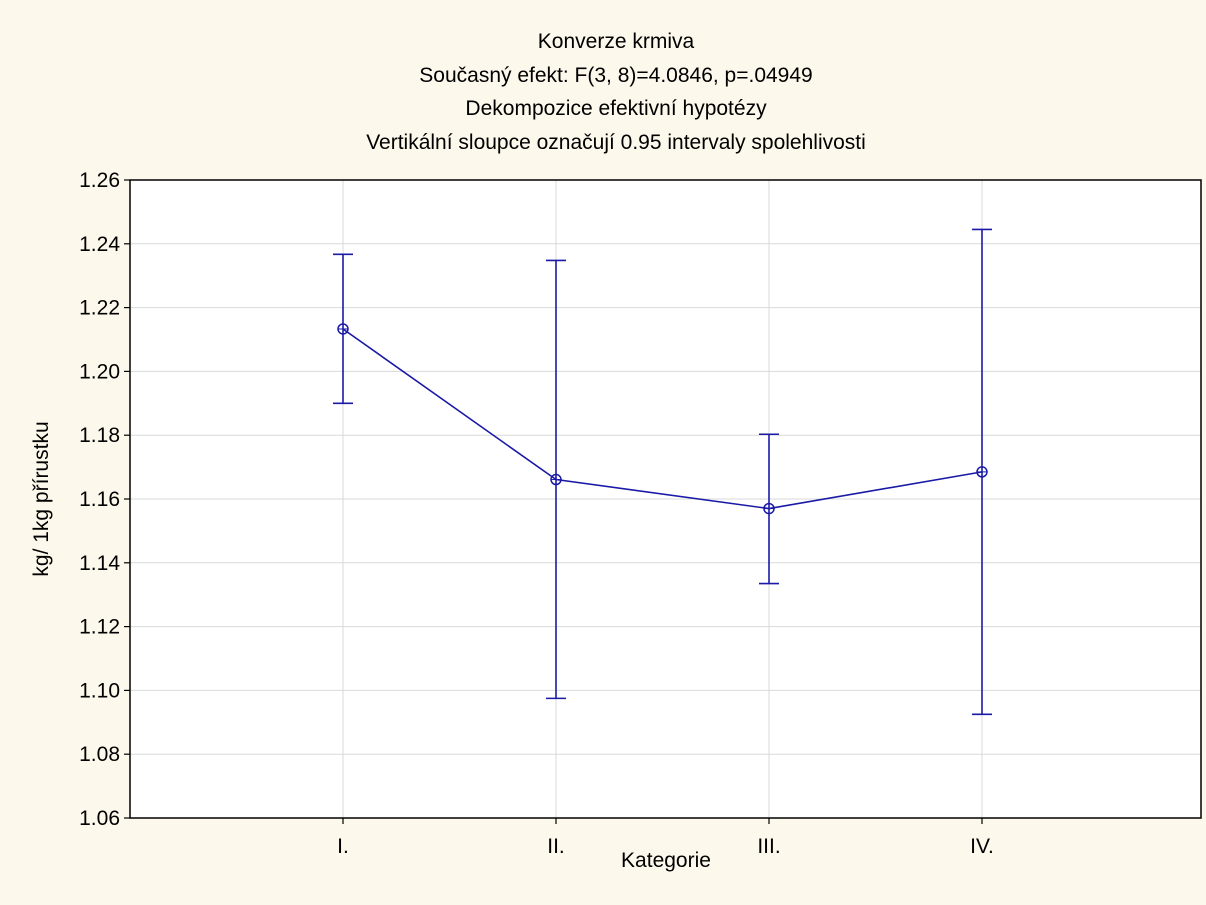  Describe the element at coordinates (99, 627) in the screenshot. I see `y-tick-label: 1.12` at that location.